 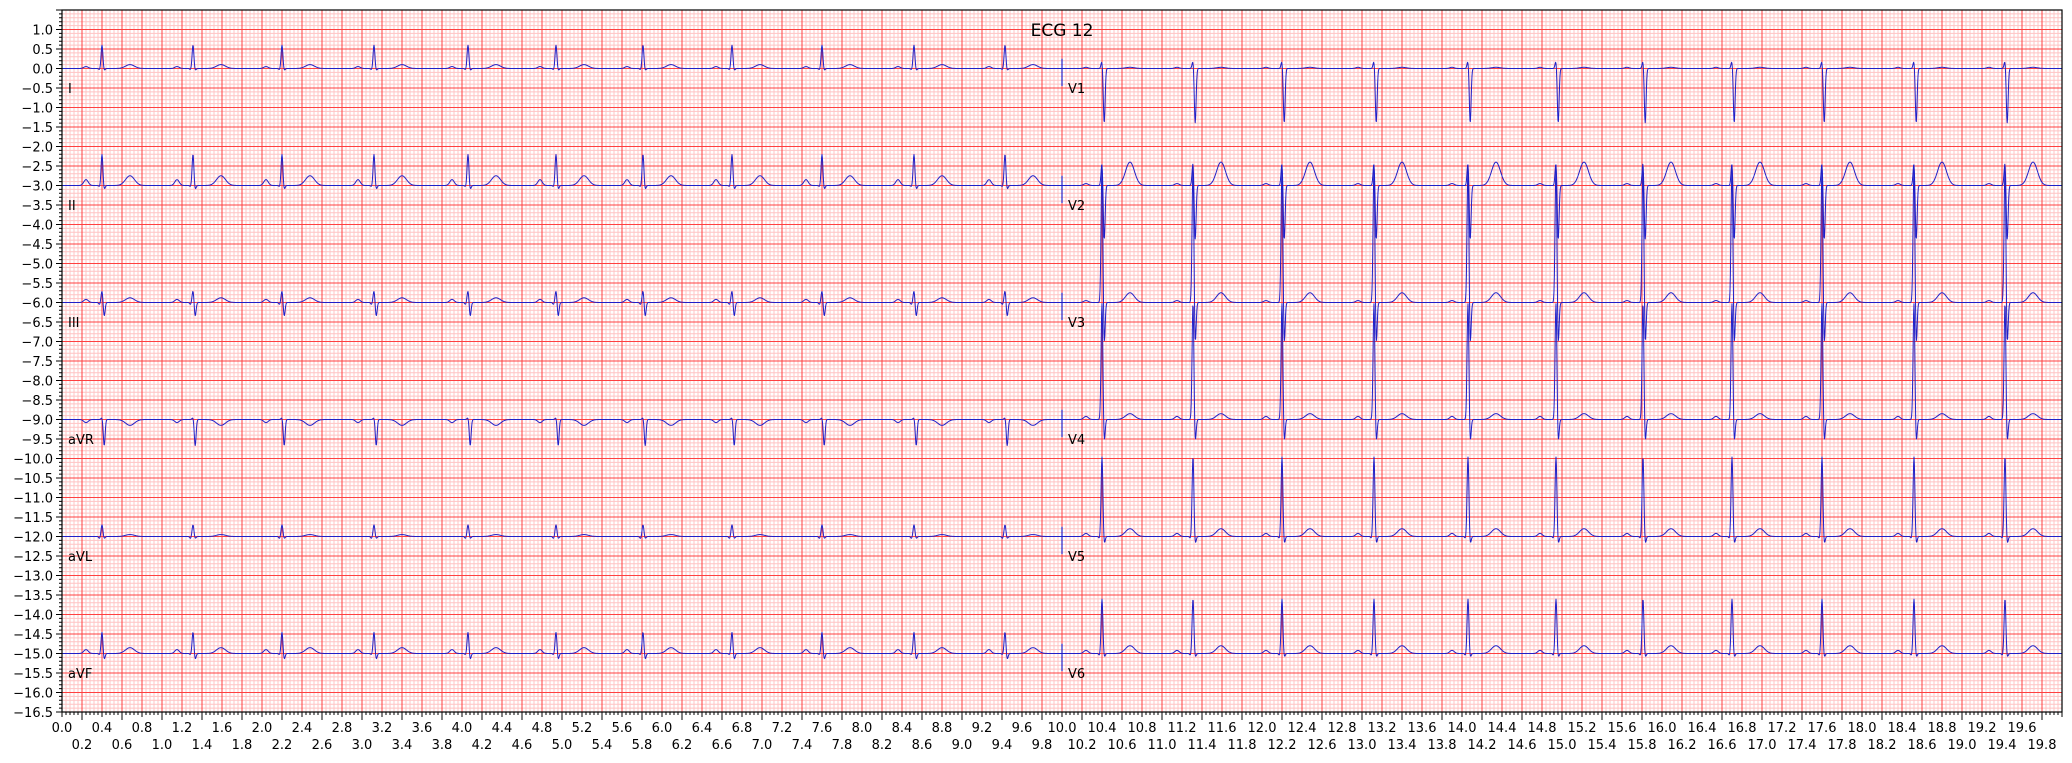 I want to click on x-tick-label: 8.8, so click(x=942, y=728).